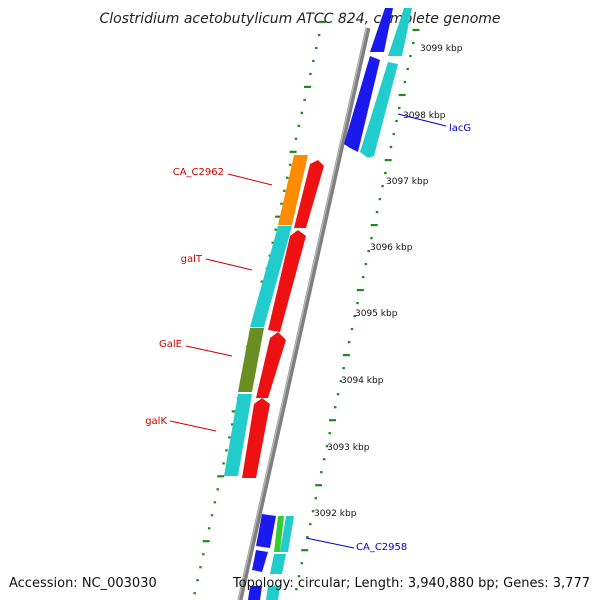  I want to click on gene-label-galE: GalE, so click(170, 344).